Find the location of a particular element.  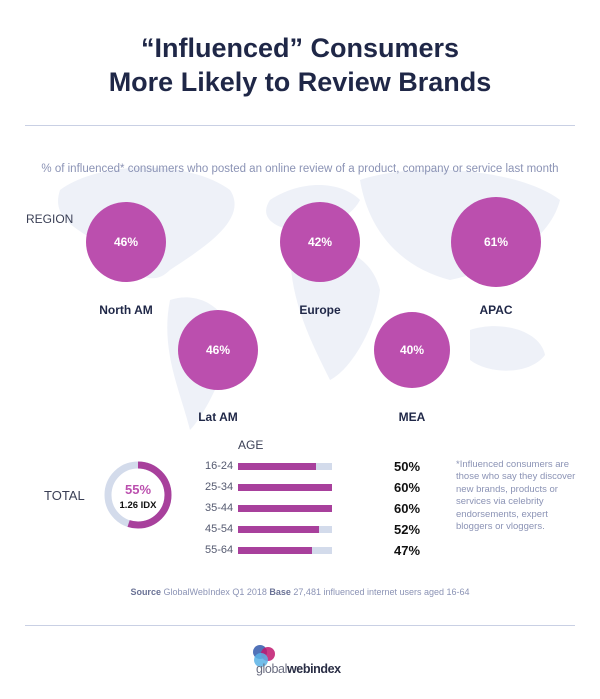

age-category-label: 35-44 is located at coordinates (219, 508).